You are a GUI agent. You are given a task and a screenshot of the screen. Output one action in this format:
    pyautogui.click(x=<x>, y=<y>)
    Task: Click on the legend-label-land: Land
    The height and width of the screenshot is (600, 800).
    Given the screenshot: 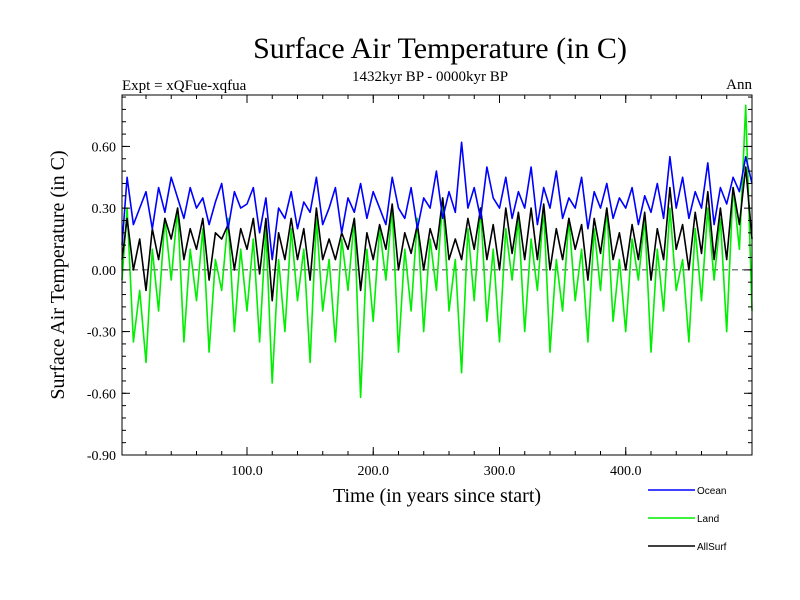 What is the action you would take?
    pyautogui.click(x=708, y=519)
    